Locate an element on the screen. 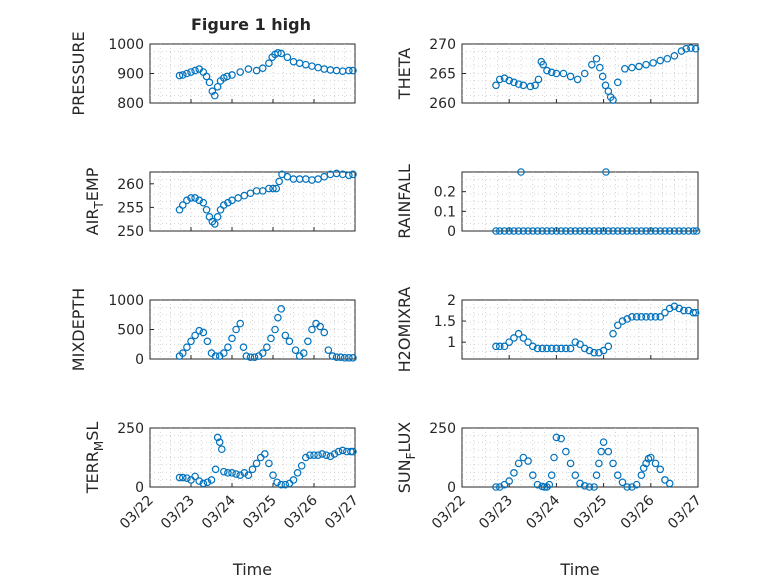 Image resolution: width=778 pixels, height=583 pixels. y-tick-label: 1.5 is located at coordinates (445, 322).